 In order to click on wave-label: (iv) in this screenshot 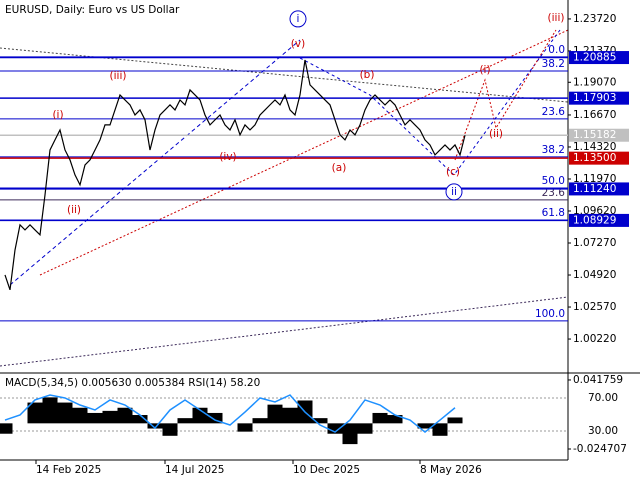, I will do `click(227, 157)`.